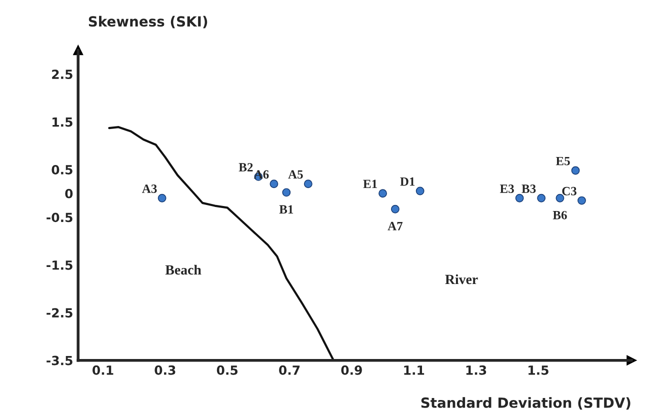 This screenshot has height=419, width=651. Describe the element at coordinates (103, 370) in the screenshot. I see `x-tick-label: 0.1` at that location.